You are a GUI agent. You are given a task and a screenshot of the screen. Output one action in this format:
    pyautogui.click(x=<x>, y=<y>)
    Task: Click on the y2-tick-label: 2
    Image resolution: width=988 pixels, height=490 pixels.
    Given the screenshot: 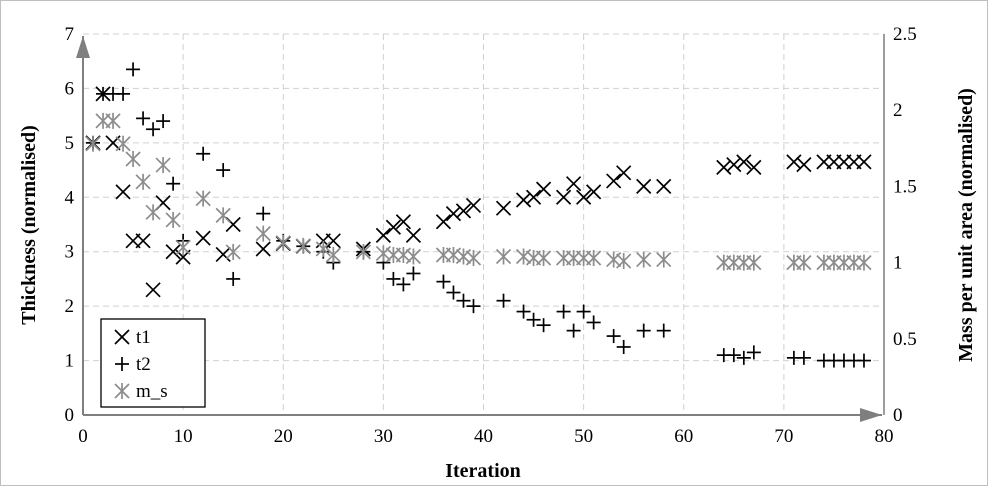 What is the action you would take?
    pyautogui.click(x=898, y=110)
    